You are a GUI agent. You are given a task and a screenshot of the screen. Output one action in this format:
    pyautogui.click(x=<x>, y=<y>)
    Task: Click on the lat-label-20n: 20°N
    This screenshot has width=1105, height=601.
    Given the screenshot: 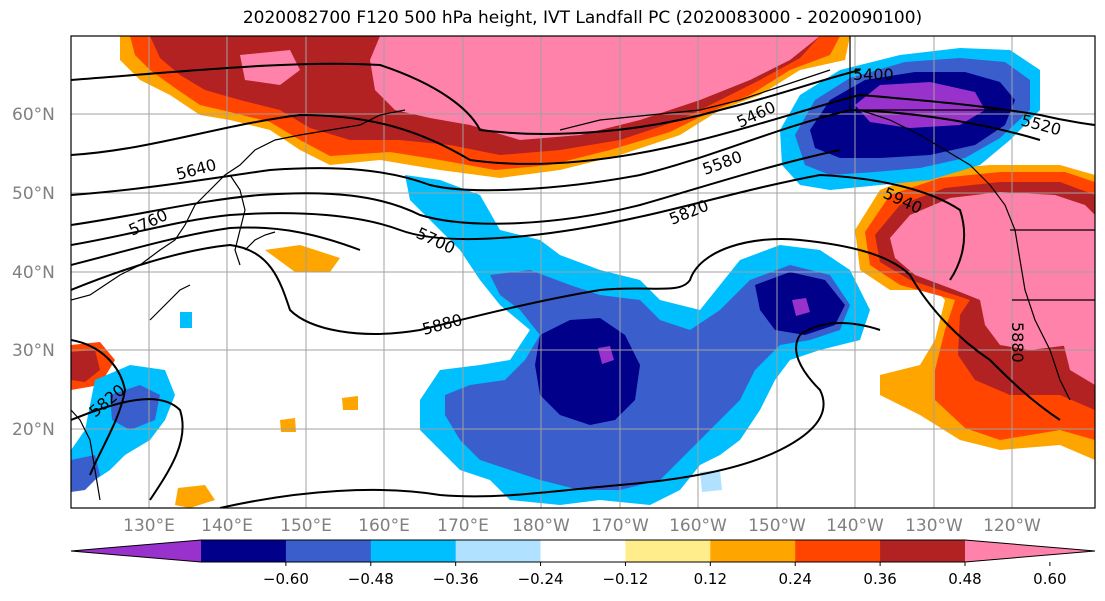 What is the action you would take?
    pyautogui.click(x=33, y=430)
    